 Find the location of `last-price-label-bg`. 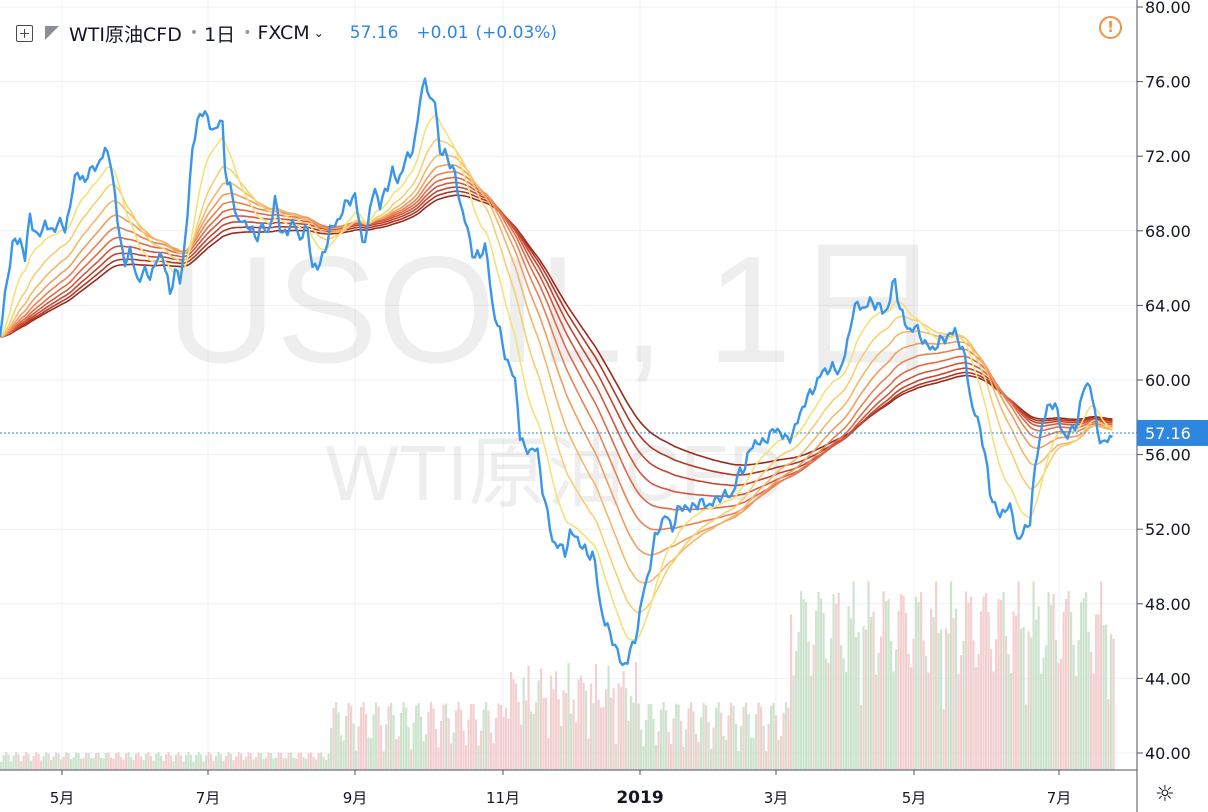

last-price-label-bg is located at coordinates (1172, 432).